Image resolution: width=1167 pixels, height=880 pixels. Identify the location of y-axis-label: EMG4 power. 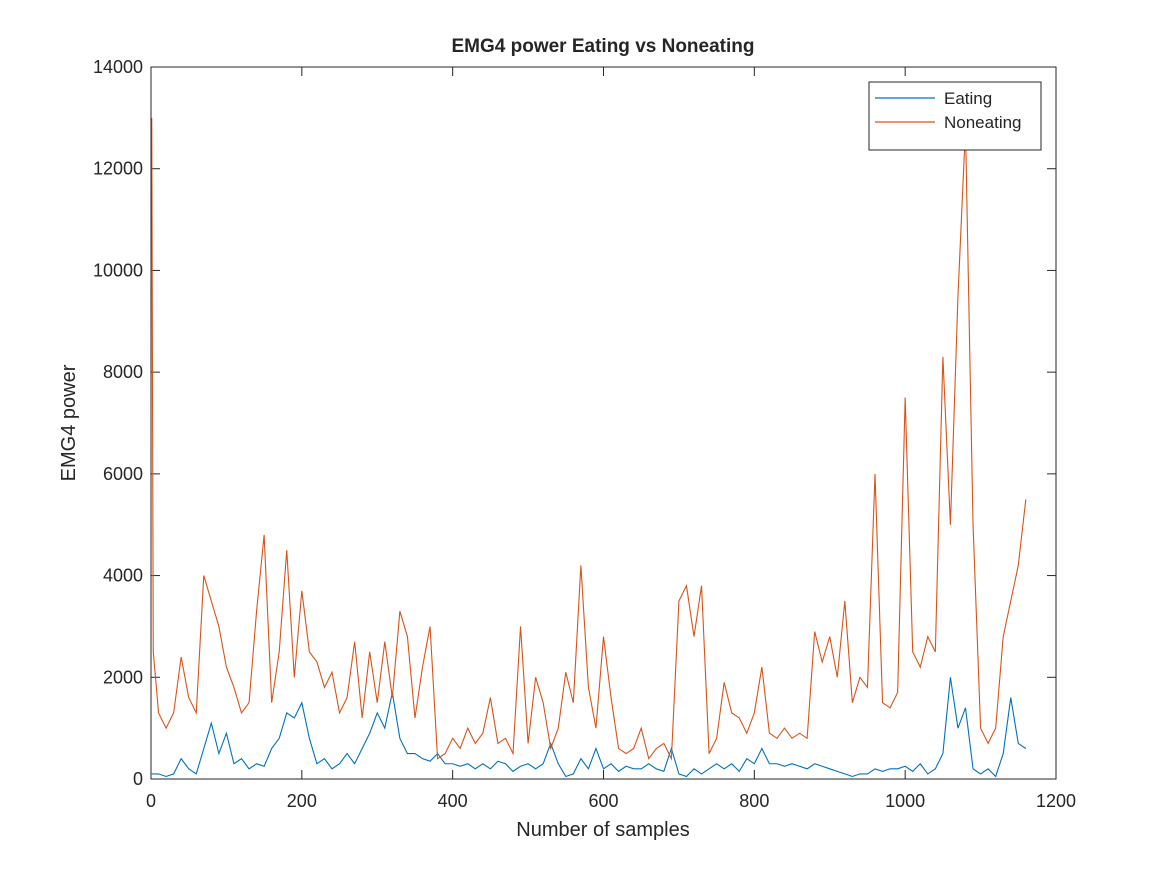
(69, 422).